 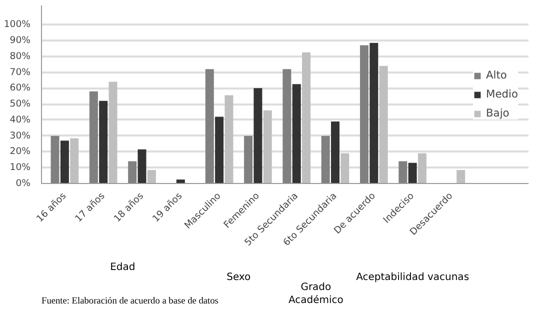 I want to click on text: Aceptabilidad vacunas, so click(x=413, y=277).